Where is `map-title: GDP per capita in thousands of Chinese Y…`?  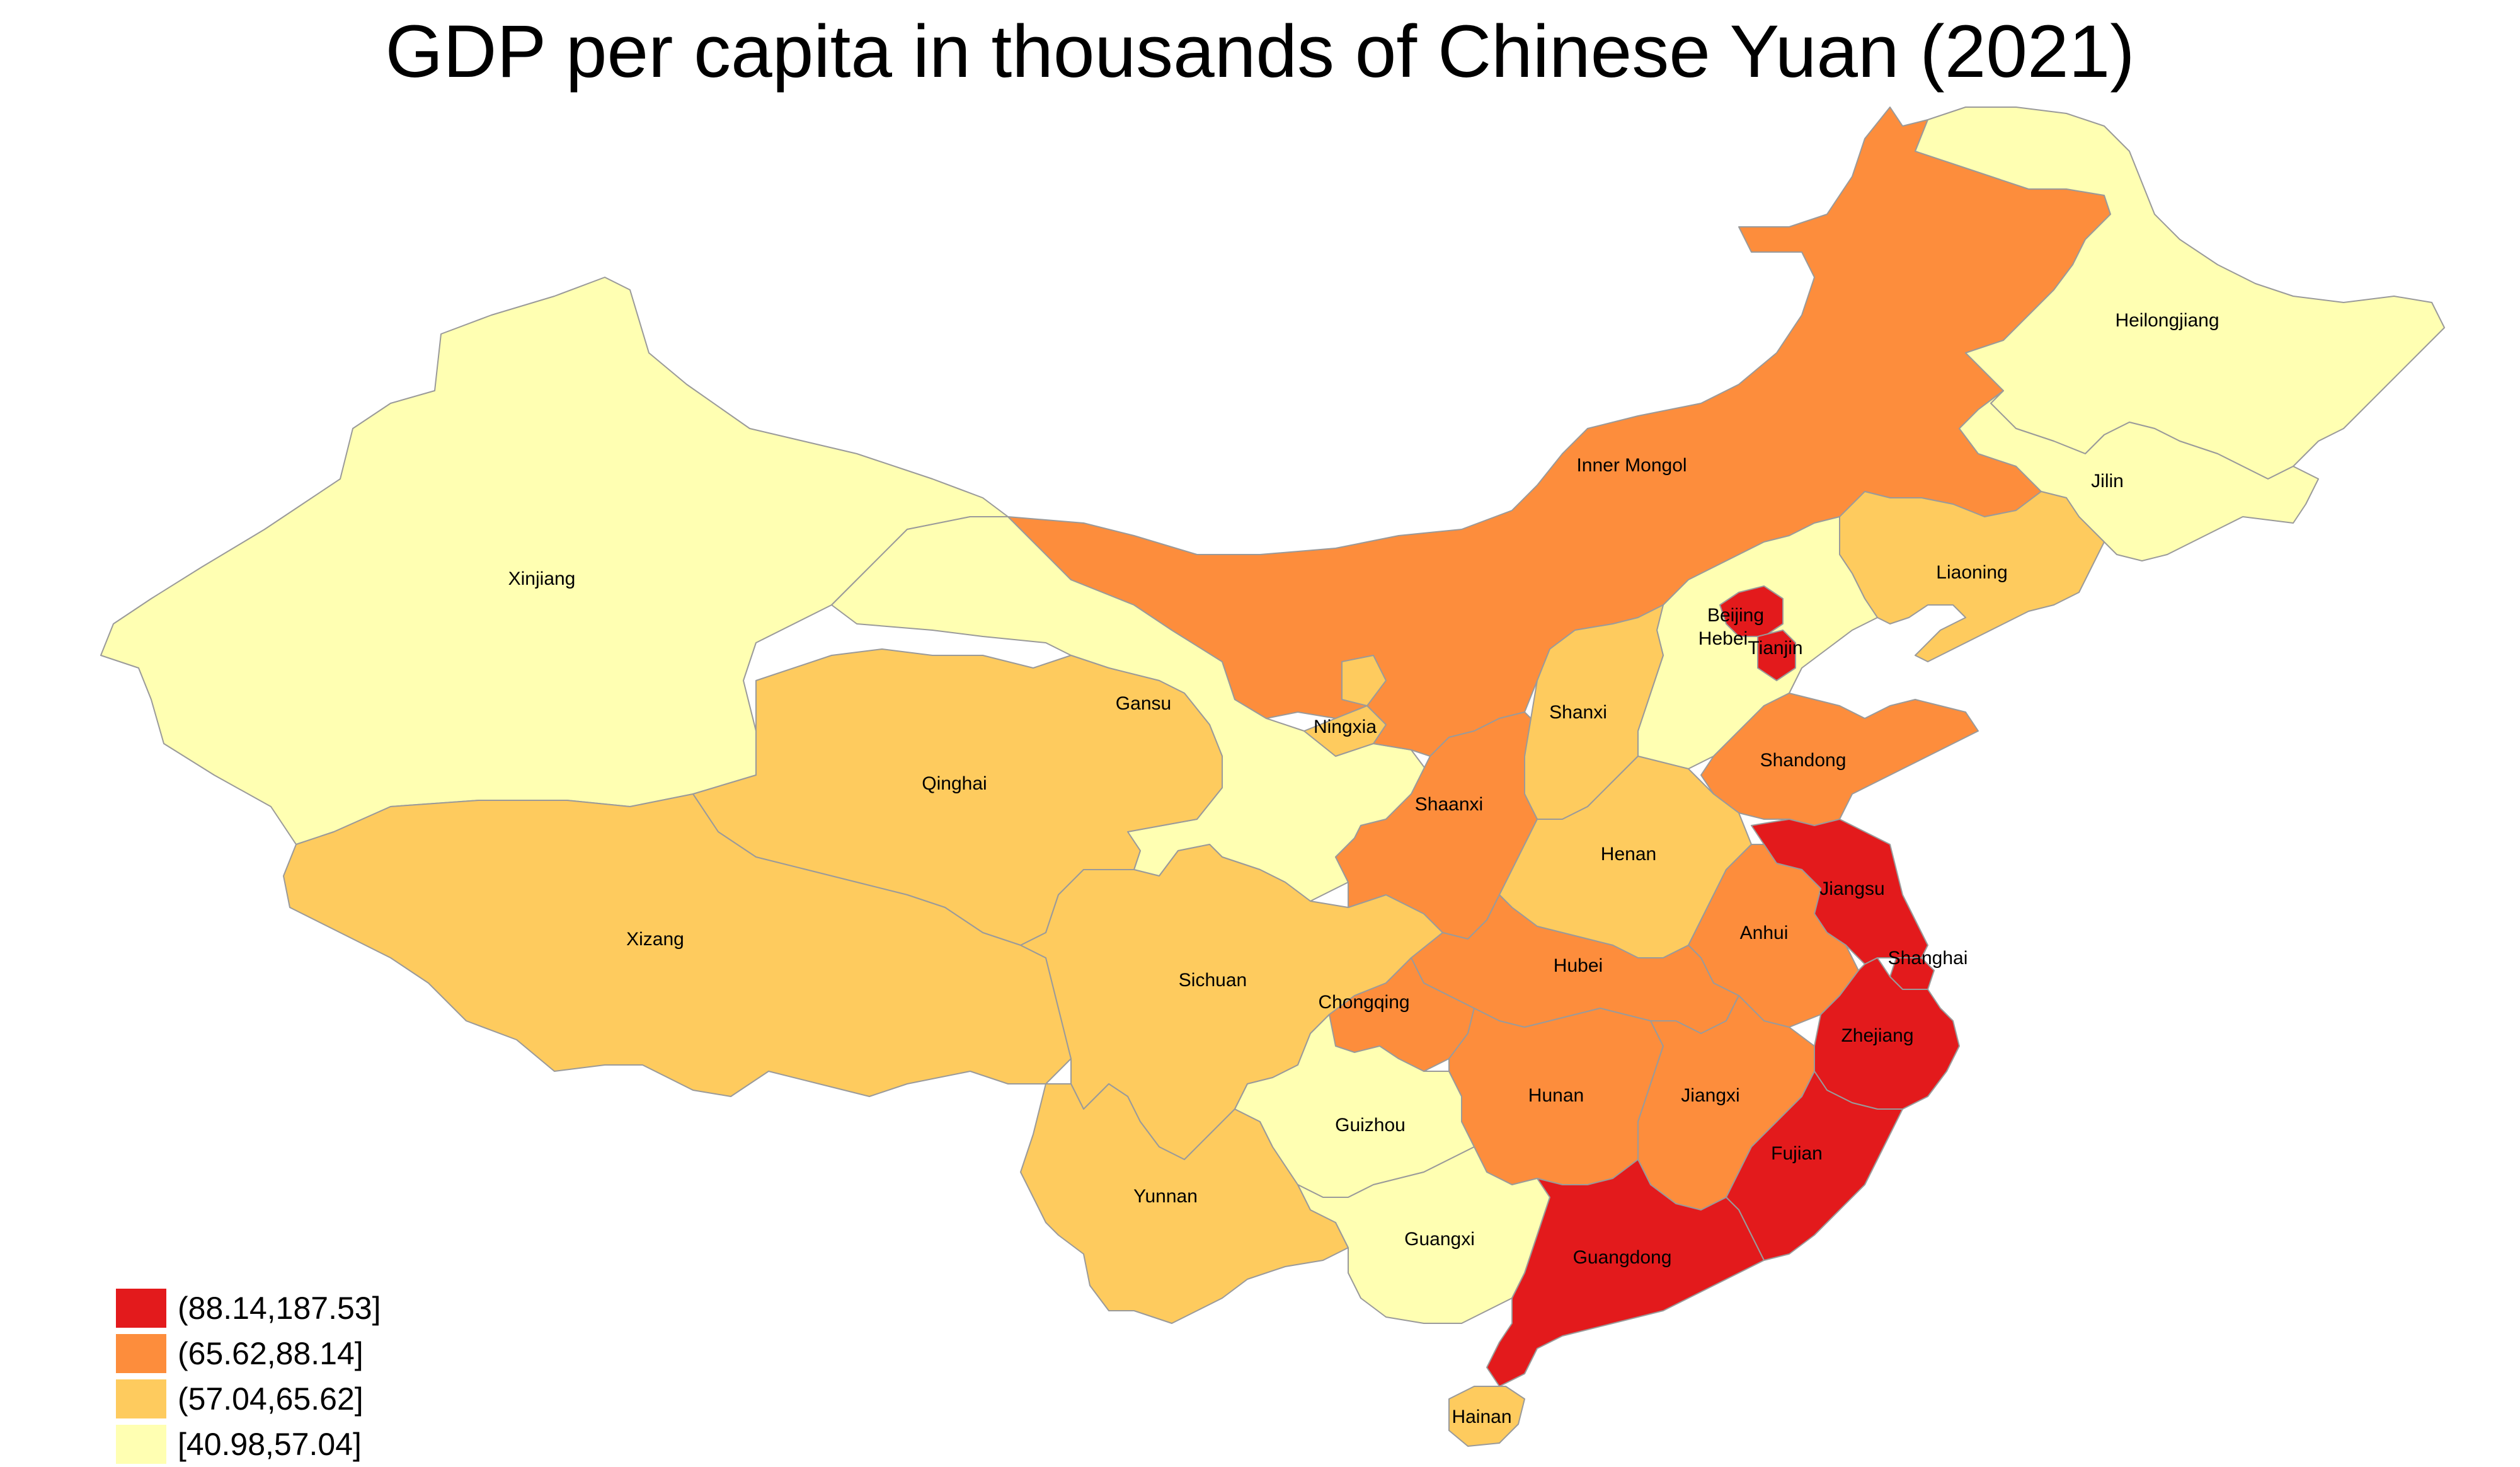
map-title: GDP per capita in thousands of Chinese Y… is located at coordinates (1260, 51).